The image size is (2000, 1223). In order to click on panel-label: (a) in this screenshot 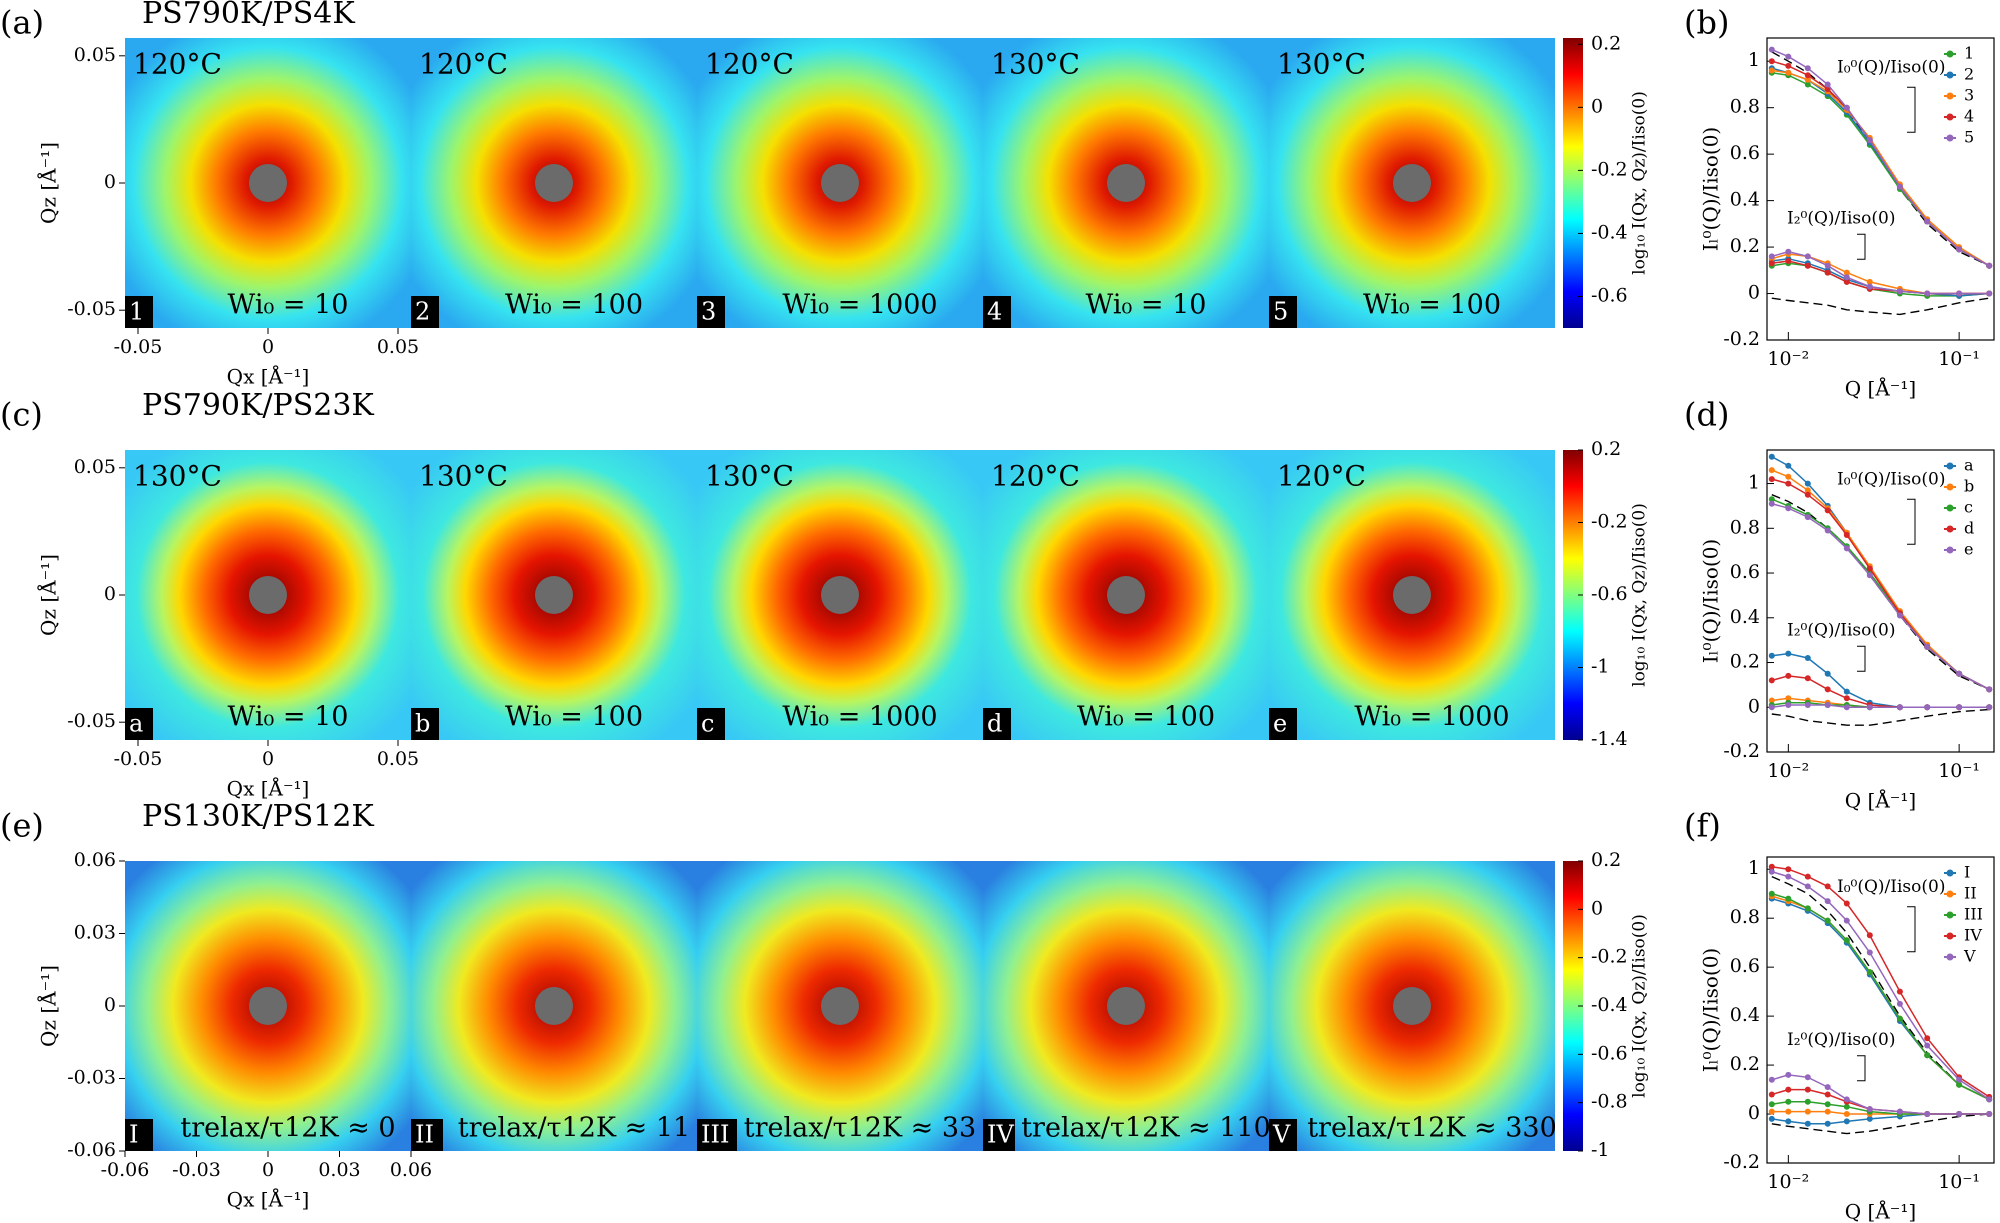, I will do `click(22, 23)`.